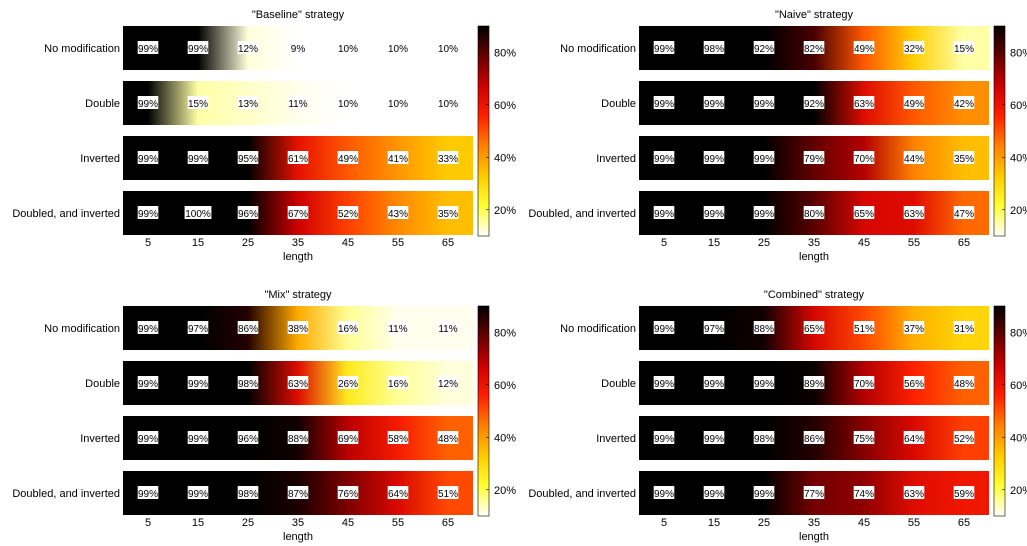 Image resolution: width=1027 pixels, height=546 pixels. I want to click on cell-value-label: 88%, so click(764, 329).